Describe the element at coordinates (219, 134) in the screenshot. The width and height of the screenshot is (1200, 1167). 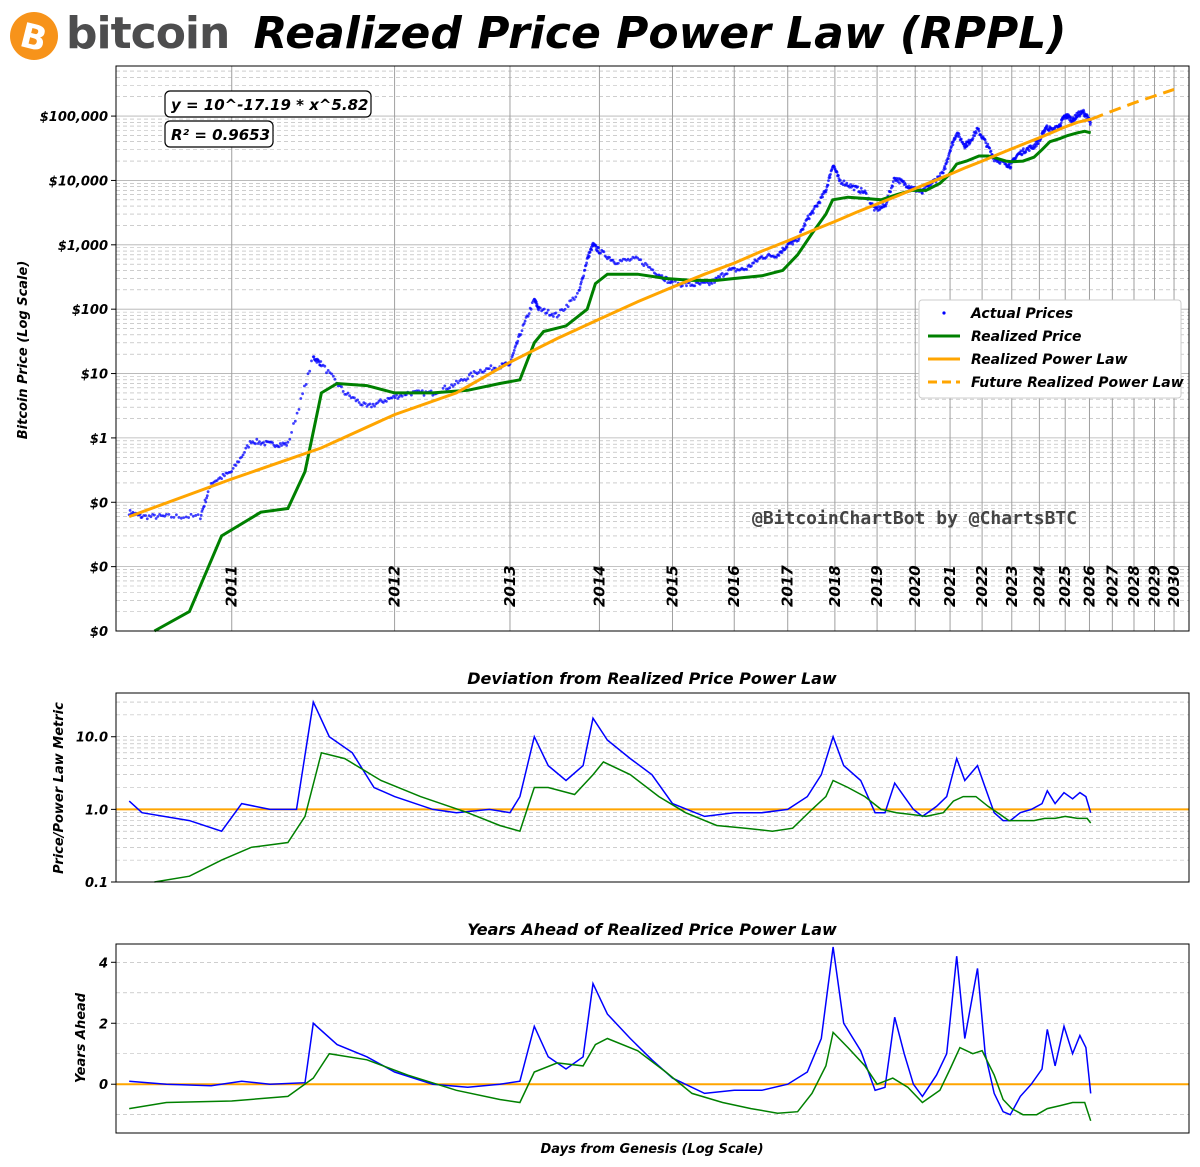
I see `r-squared-box: R² = 0.9653` at that location.